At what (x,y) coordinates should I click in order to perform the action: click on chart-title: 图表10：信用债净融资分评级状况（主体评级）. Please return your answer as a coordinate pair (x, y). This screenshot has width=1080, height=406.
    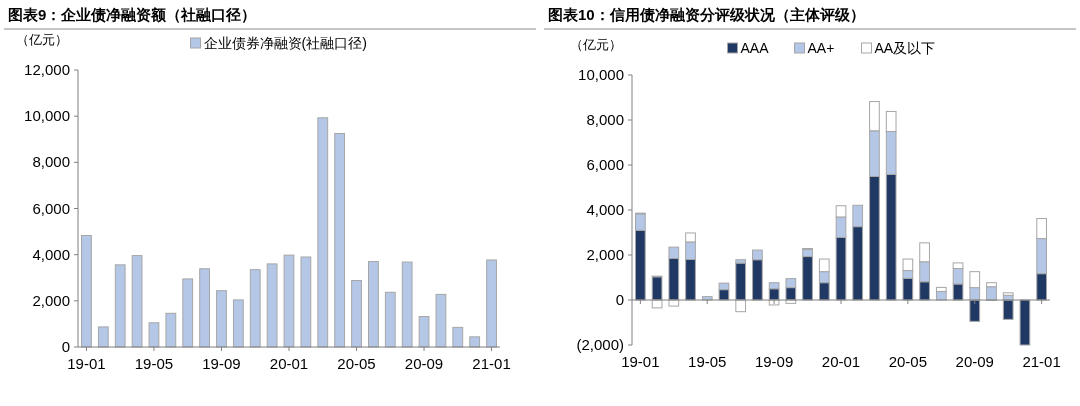
    Looking at the image, I should click on (706, 14).